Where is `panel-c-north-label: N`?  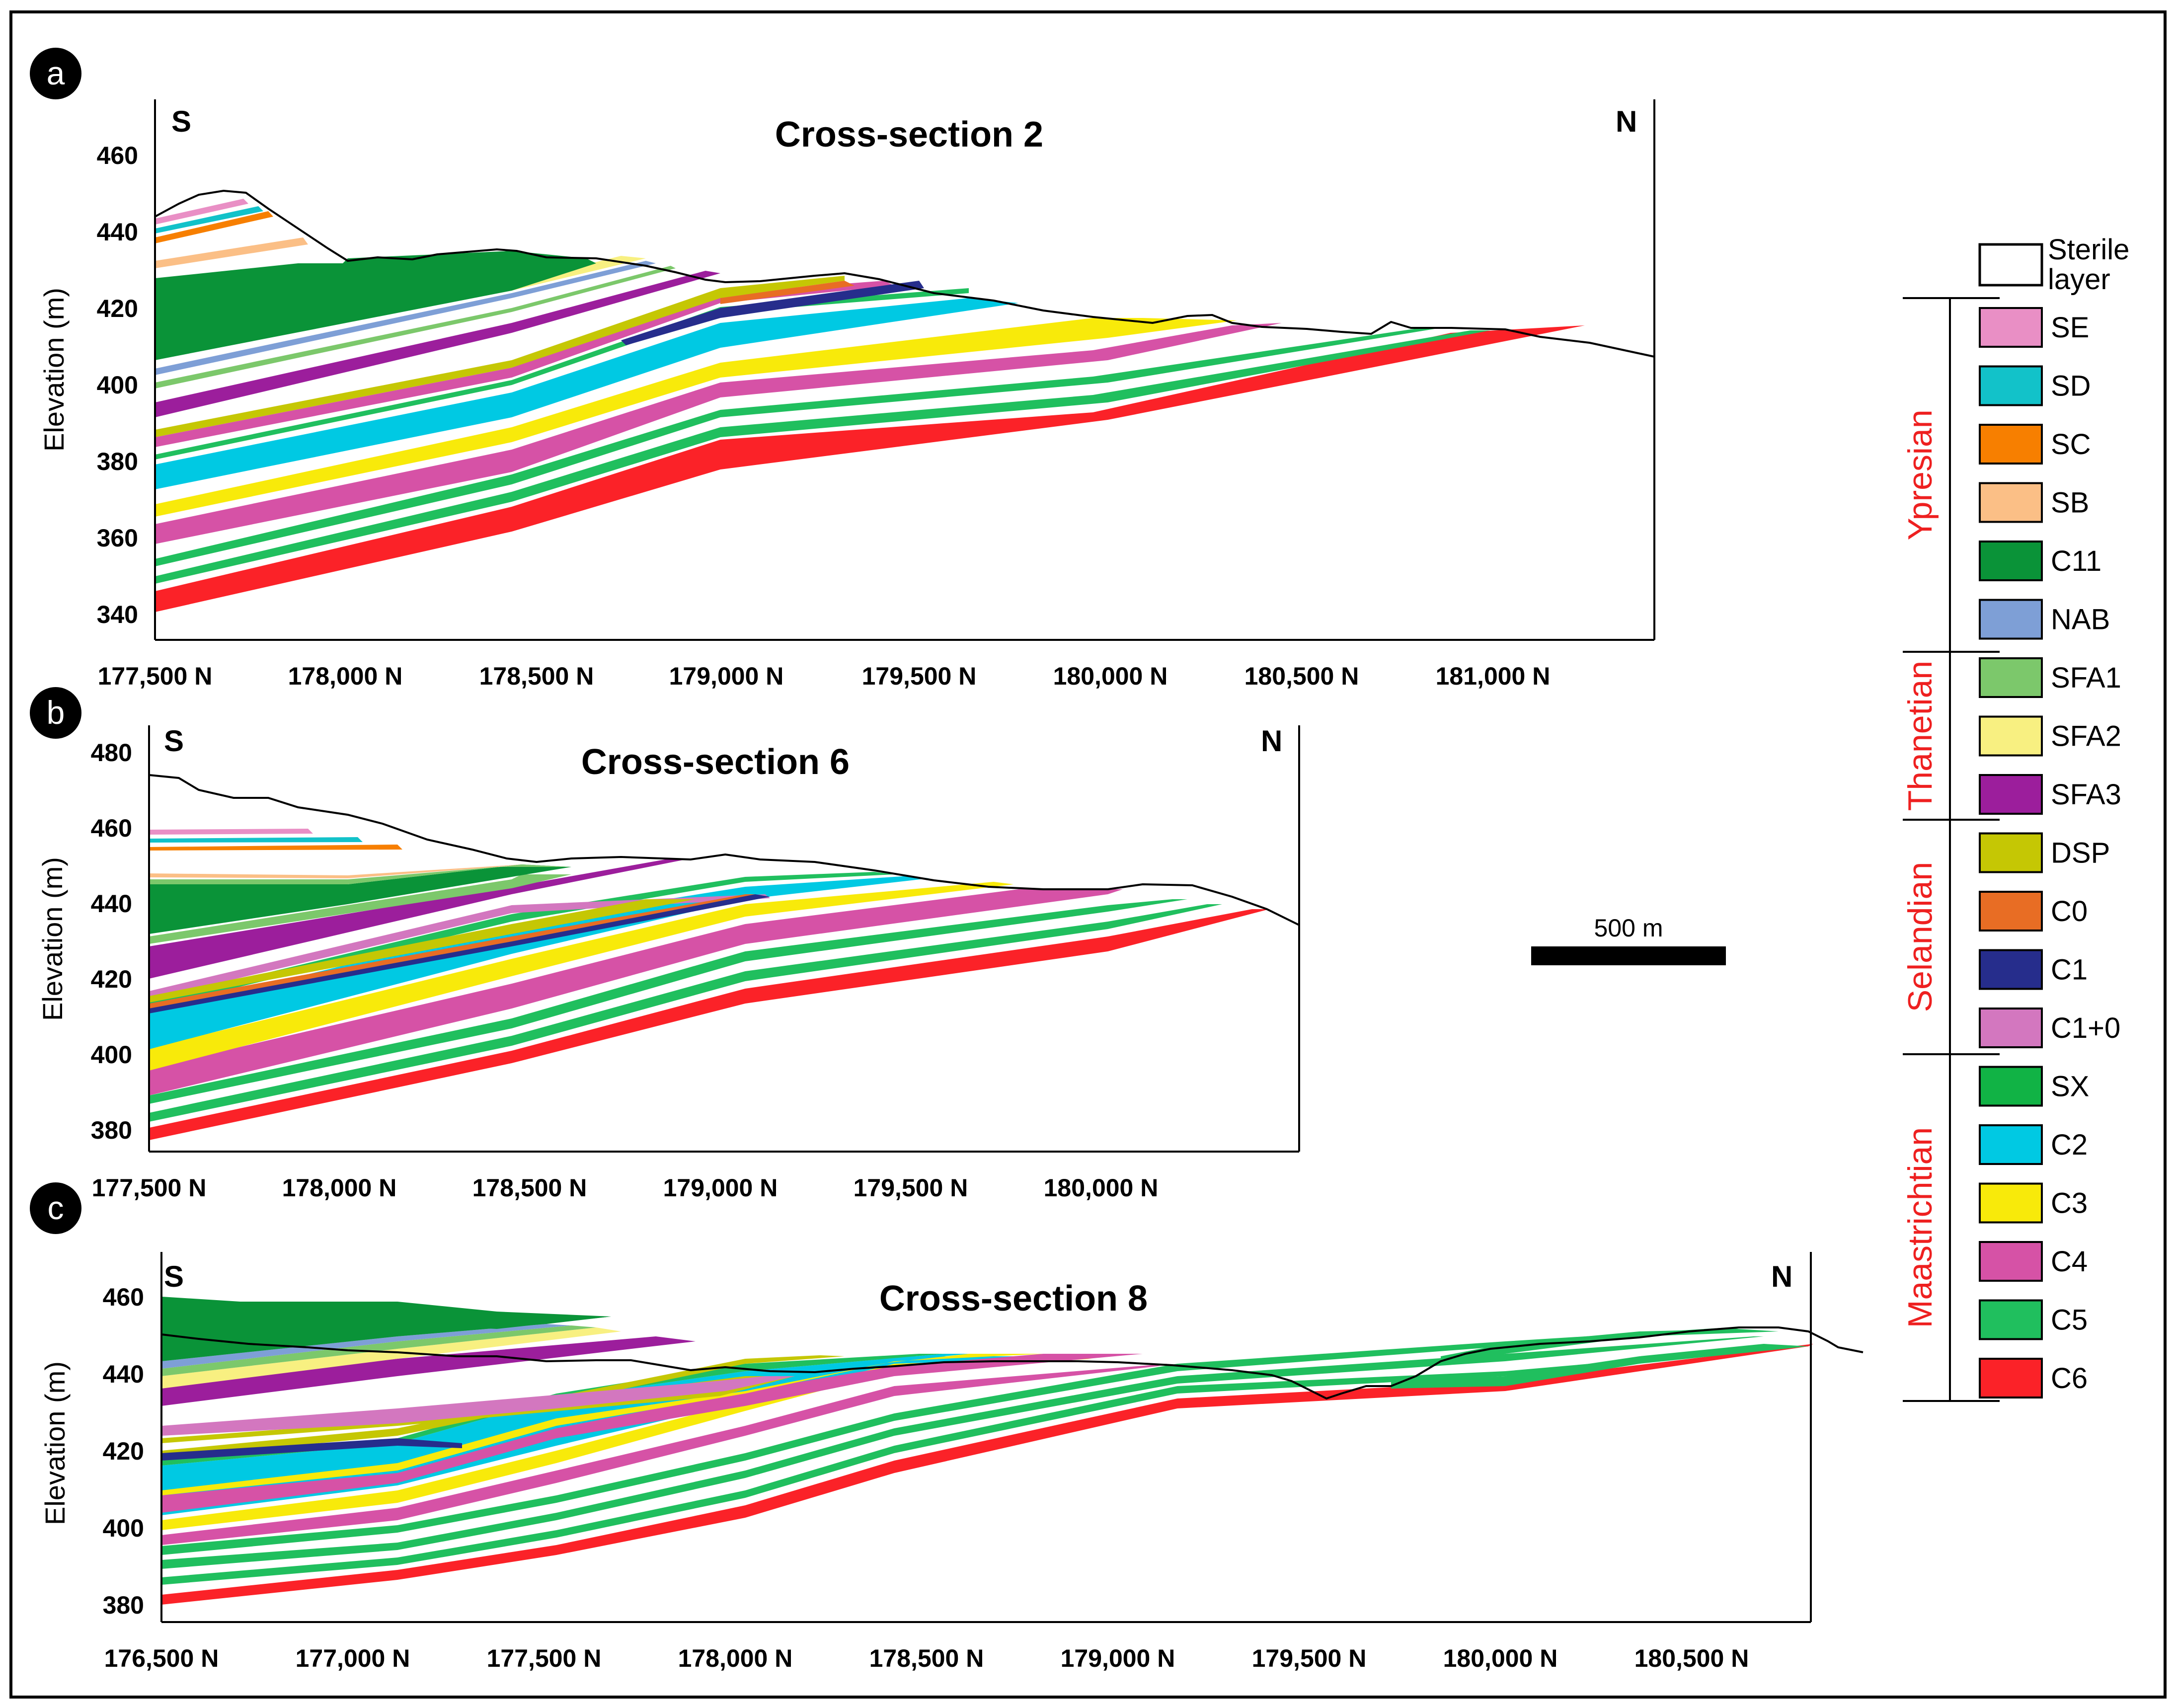
panel-c-north-label: N is located at coordinates (1781, 1276).